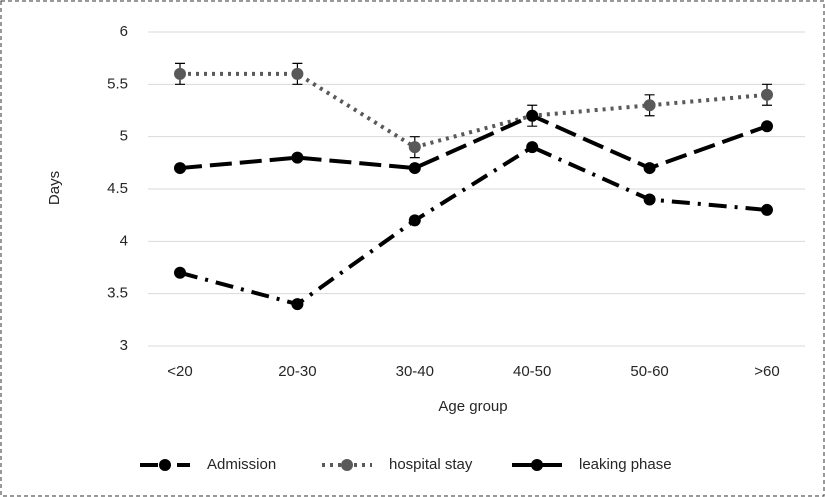  Describe the element at coordinates (124, 136) in the screenshot. I see `y-tick-label: 5` at that location.